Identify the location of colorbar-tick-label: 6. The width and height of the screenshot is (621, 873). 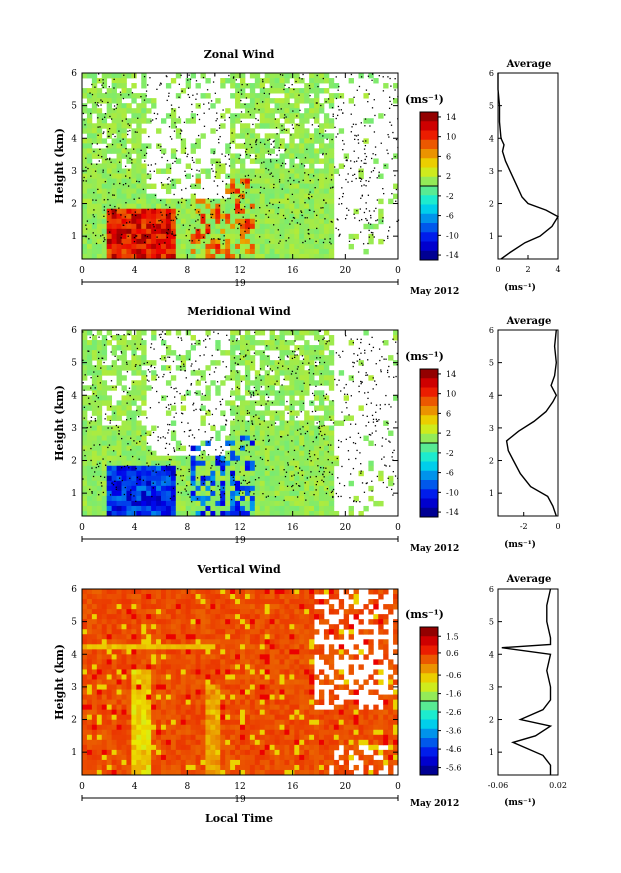
(448, 156).